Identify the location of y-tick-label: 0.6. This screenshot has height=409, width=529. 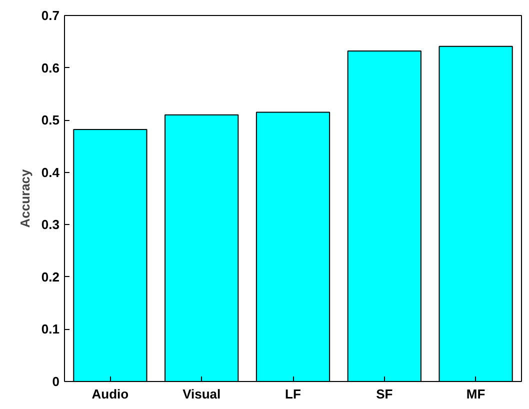
(50, 68).